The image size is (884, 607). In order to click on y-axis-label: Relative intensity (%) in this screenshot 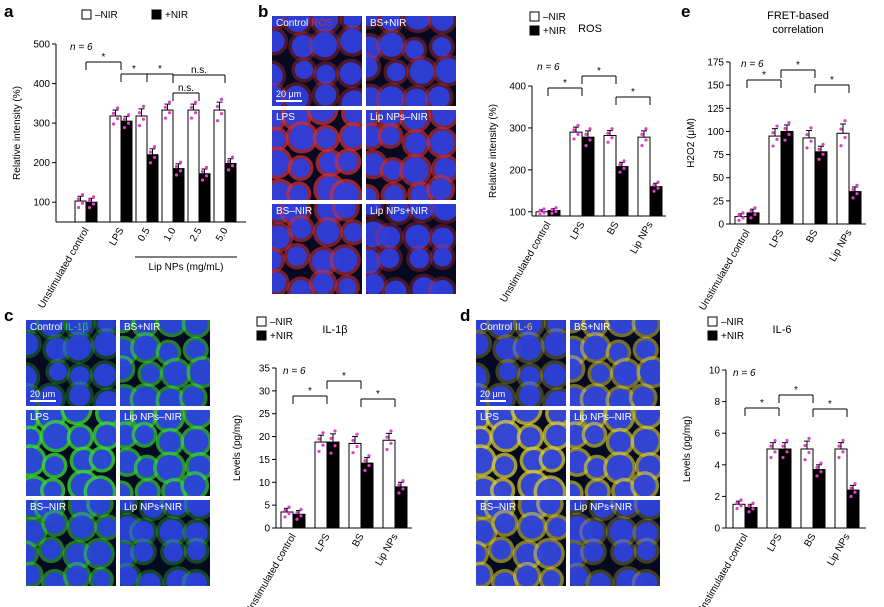, I will do `click(17, 133)`.